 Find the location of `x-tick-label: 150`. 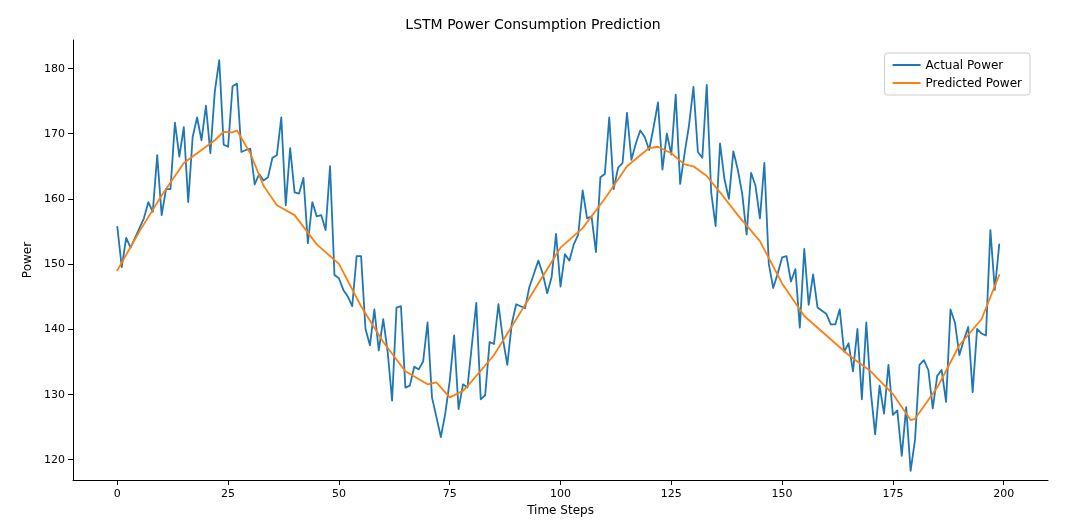

x-tick-label: 150 is located at coordinates (782, 493).